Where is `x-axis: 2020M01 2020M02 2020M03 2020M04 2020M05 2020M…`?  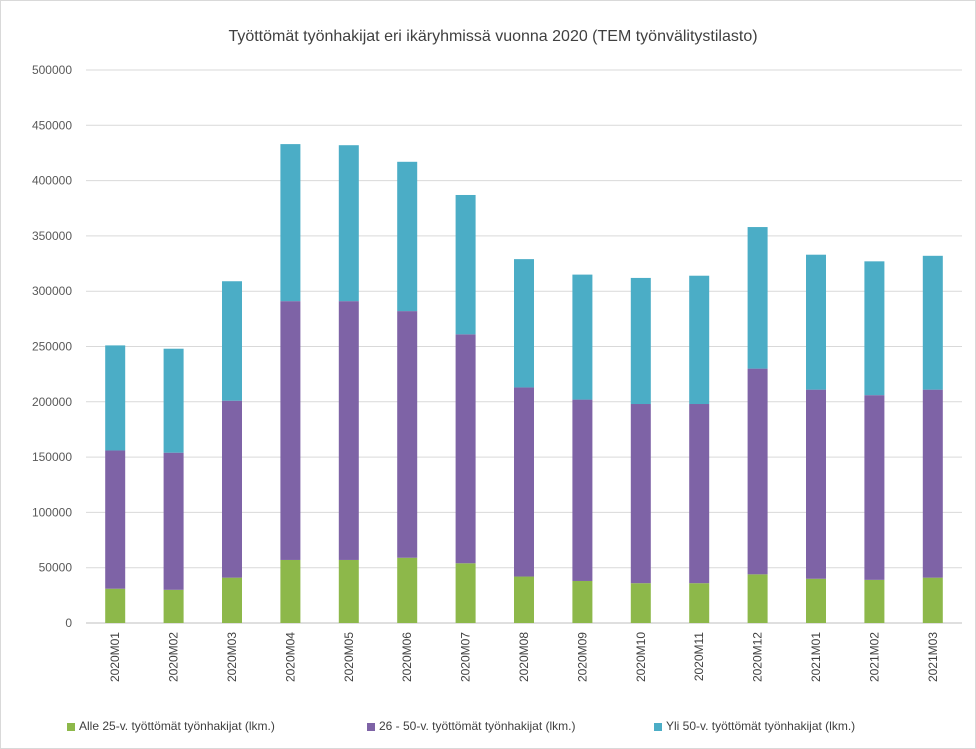 x-axis: 2020M01 2020M02 2020M03 2020M04 2020M05 2020M… is located at coordinates (524, 657).